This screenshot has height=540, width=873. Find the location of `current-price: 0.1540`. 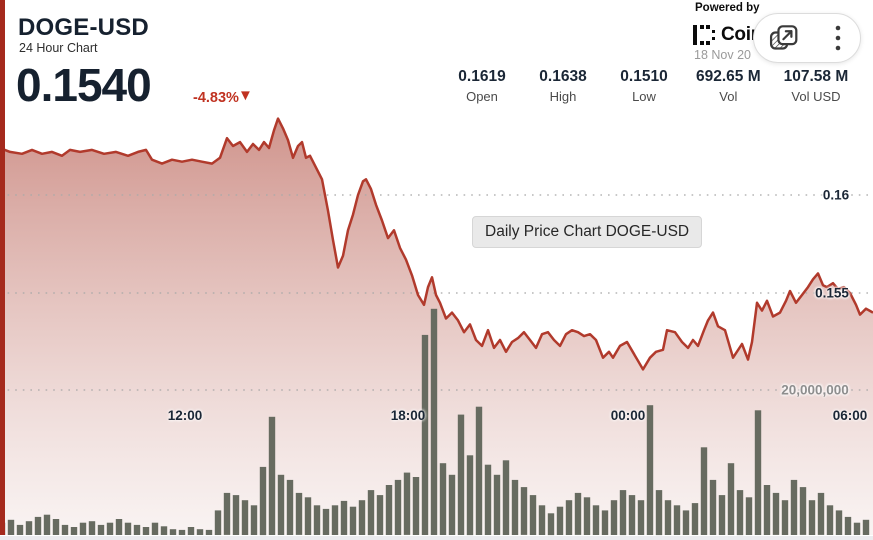

current-price: 0.1540 is located at coordinates (84, 85).